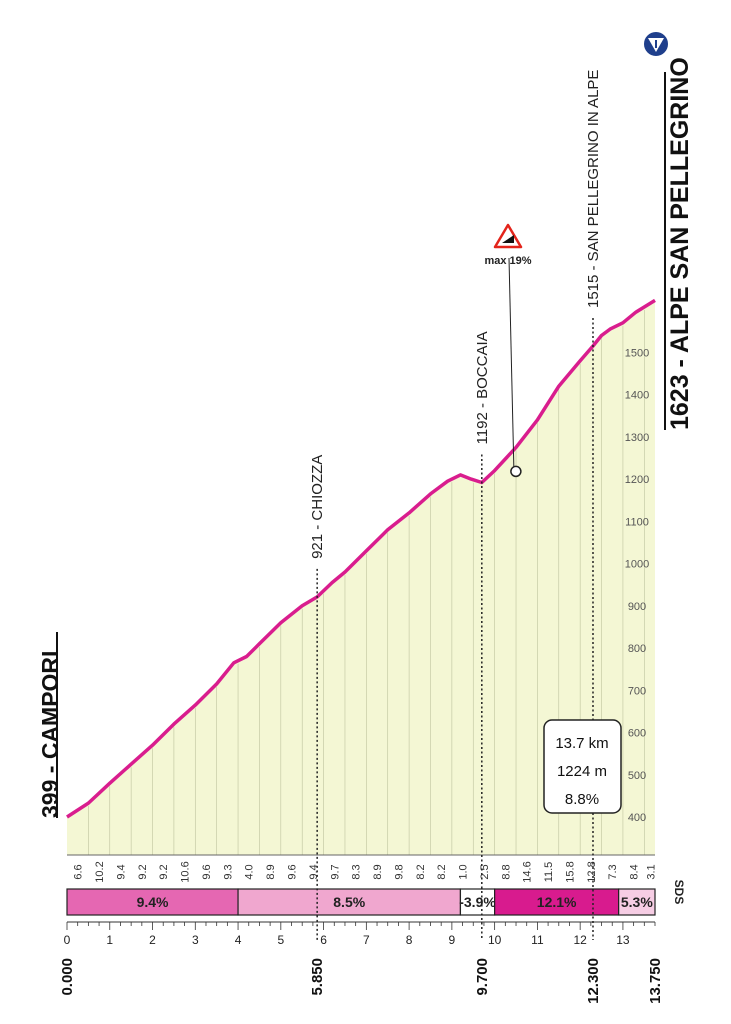  Describe the element at coordinates (592, 871) in the screenshot. I see `segment-gradient-label: 12.8` at that location.